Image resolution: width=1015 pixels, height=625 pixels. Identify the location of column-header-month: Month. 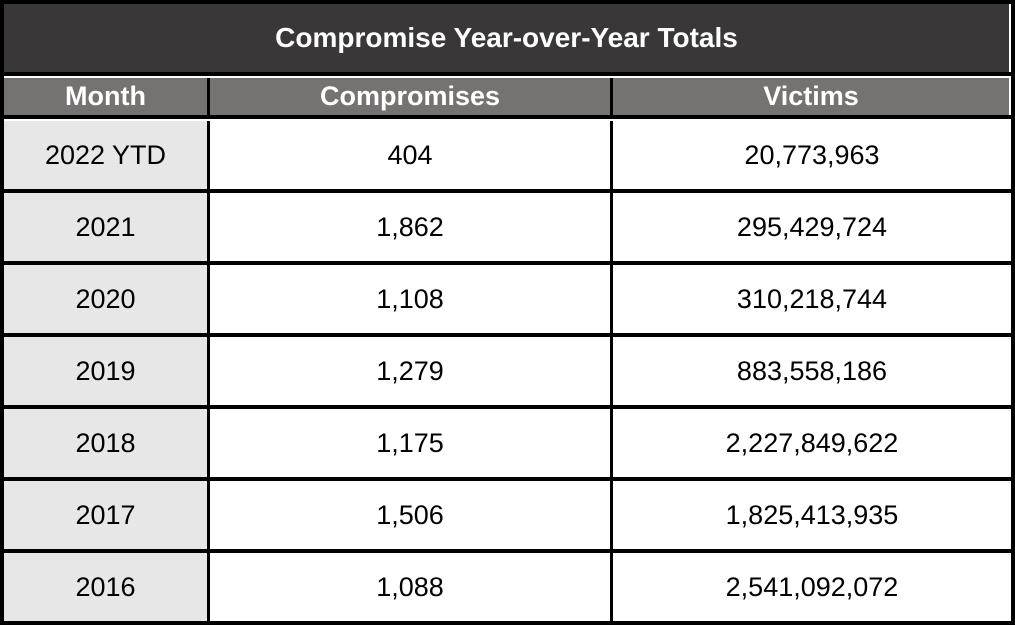
(105, 96).